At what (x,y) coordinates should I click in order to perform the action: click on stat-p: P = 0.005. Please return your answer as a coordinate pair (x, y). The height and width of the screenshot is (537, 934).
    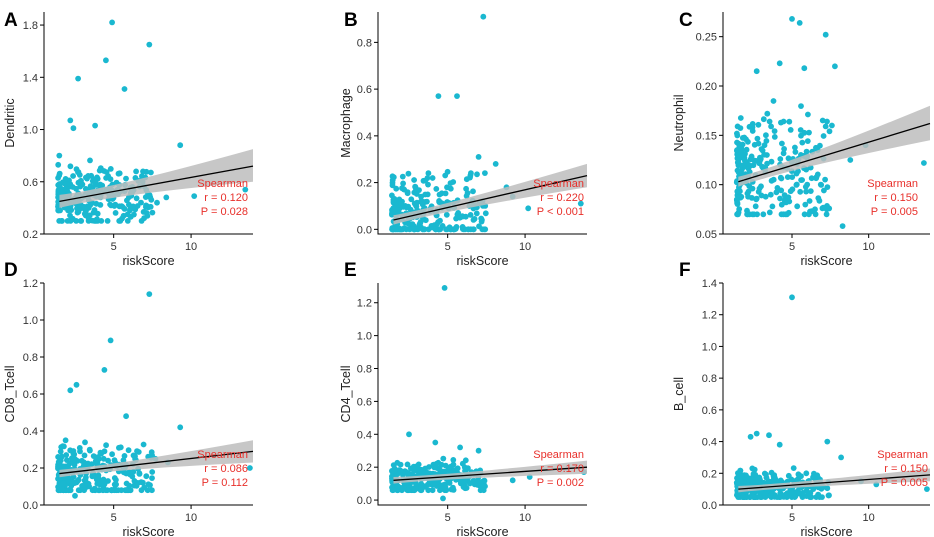
    Looking at the image, I should click on (894, 212).